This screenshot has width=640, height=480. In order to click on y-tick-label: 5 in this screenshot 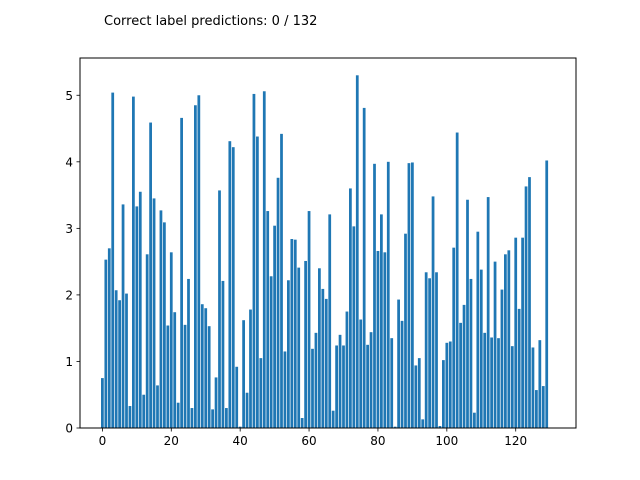, I will do `click(69, 96)`.